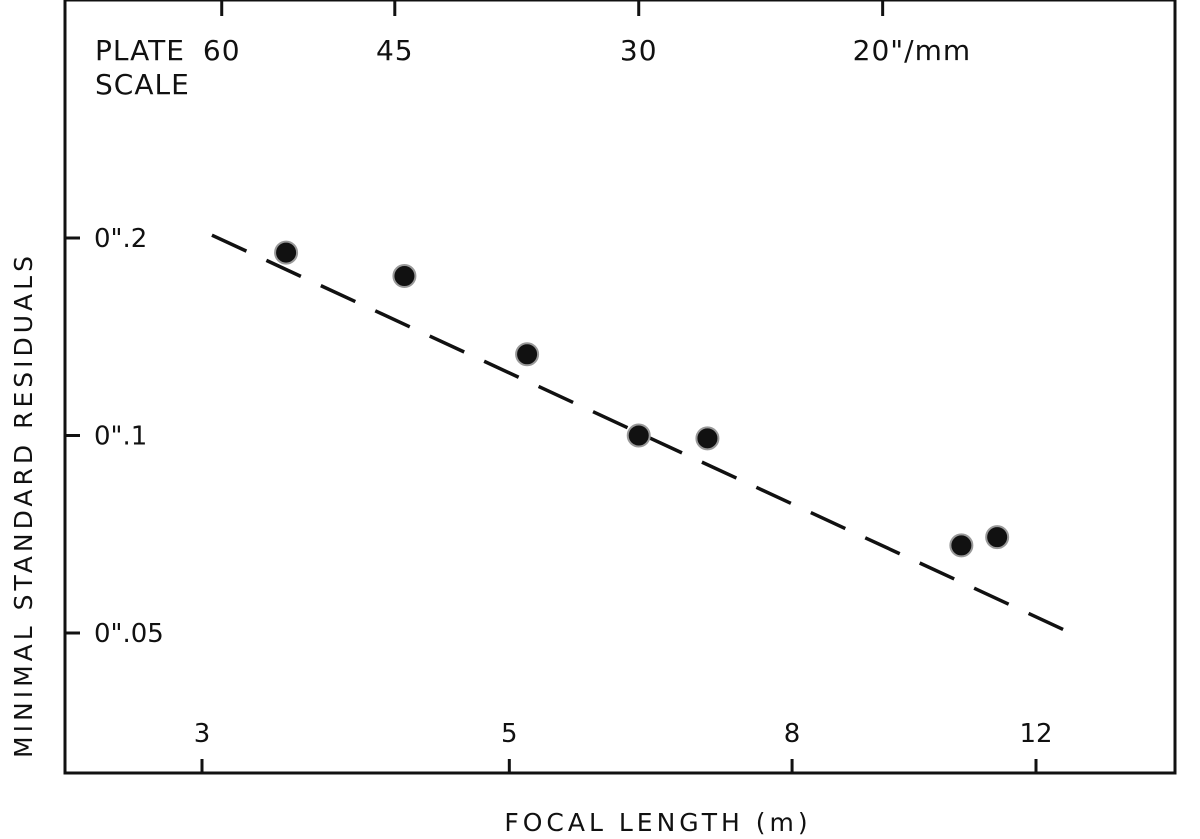 The image size is (1200, 839). Describe the element at coordinates (657, 822) in the screenshot. I see `x-axis-title: FOCAL LENGTH (m)` at that location.